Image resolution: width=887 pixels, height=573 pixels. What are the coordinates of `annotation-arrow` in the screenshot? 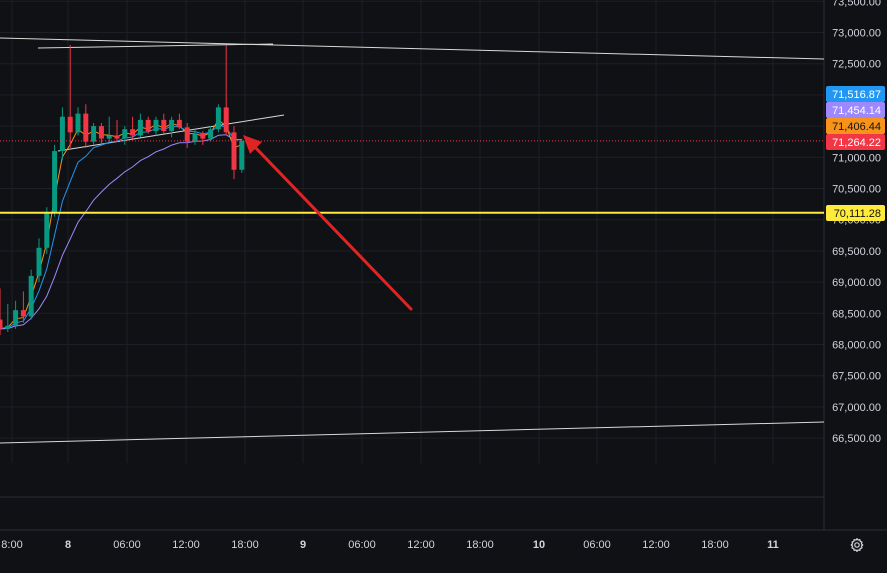 It's located at (328, 223).